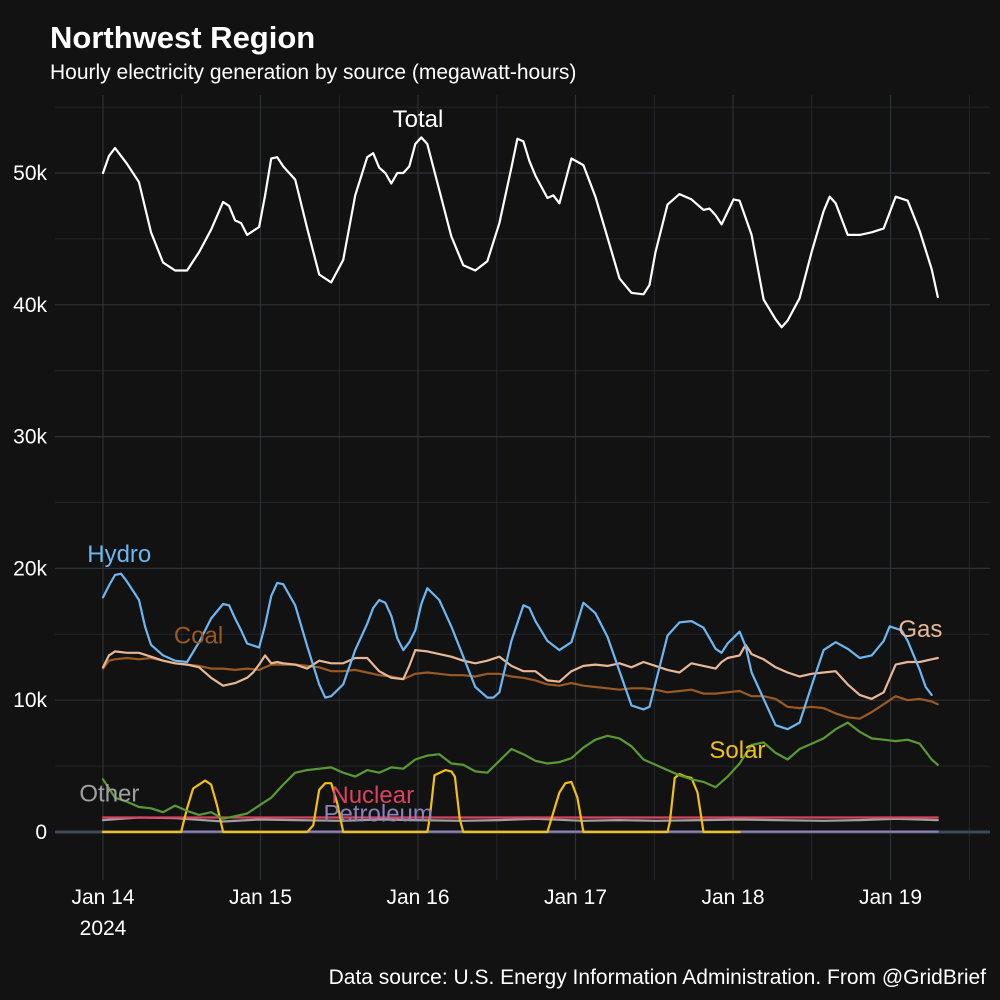 The image size is (1000, 1000). I want to click on x-tick-label: Jan 19, so click(890, 897).